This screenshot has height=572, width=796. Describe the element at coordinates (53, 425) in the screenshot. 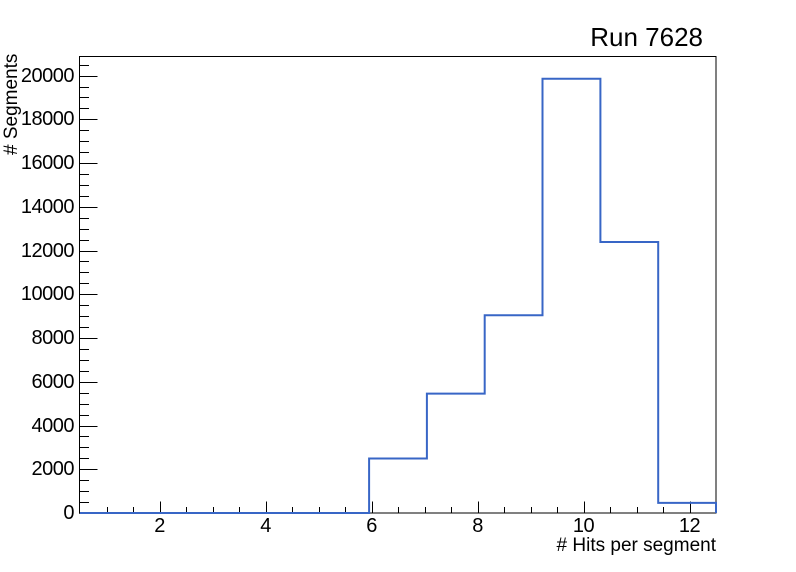

I see `y-tick-label: 4000` at that location.